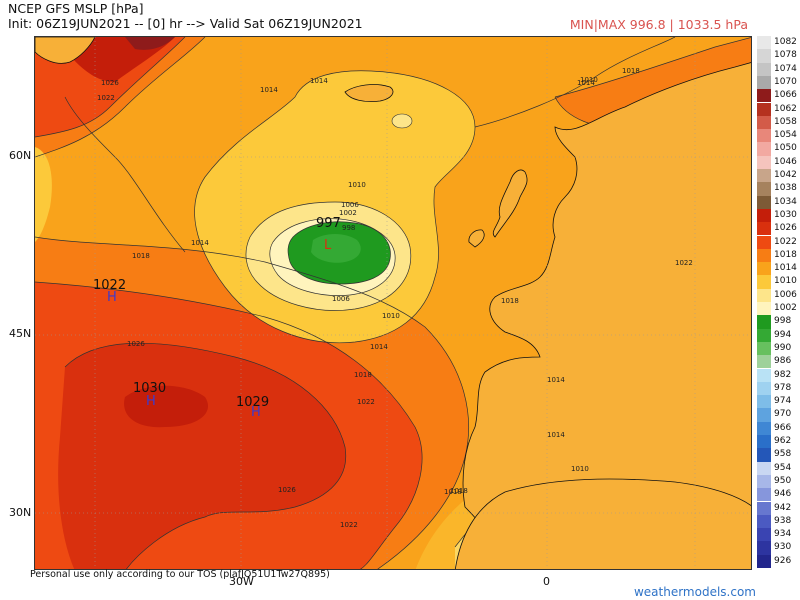 Image resolution: width=800 pixels, height=600 pixels. Describe the element at coordinates (241, 581) in the screenshot. I see `lon-label-30w: 30W` at that location.